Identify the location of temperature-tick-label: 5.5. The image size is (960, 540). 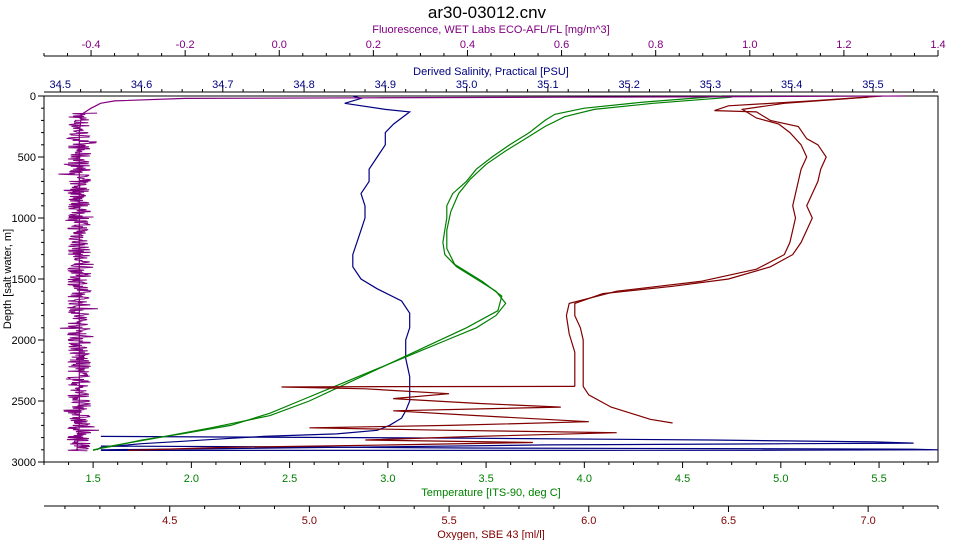
(878, 479).